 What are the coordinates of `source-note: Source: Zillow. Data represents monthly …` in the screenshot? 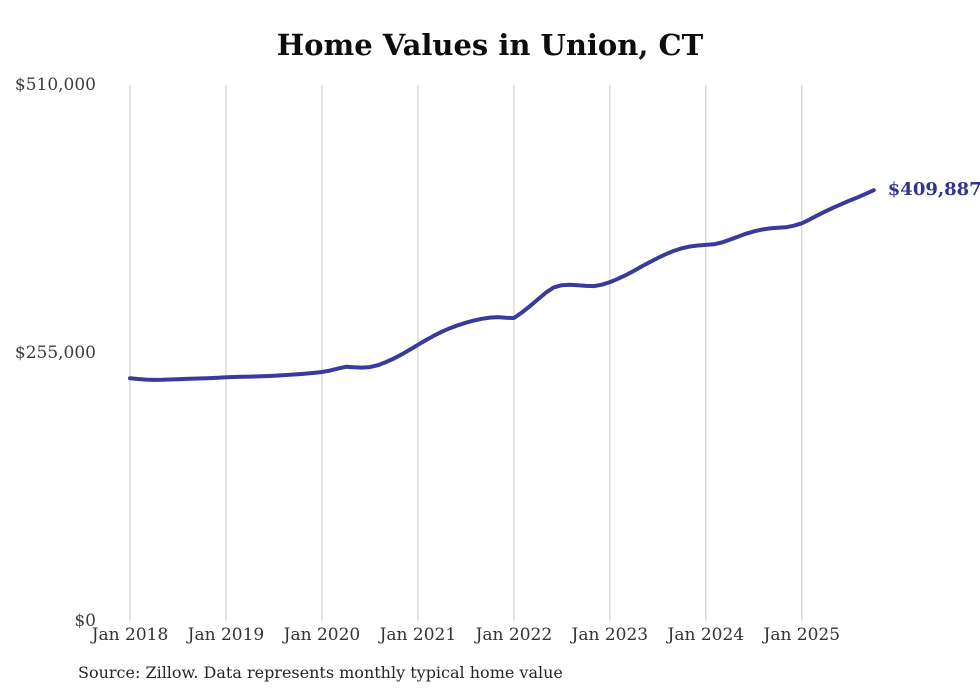 It's located at (320, 672).